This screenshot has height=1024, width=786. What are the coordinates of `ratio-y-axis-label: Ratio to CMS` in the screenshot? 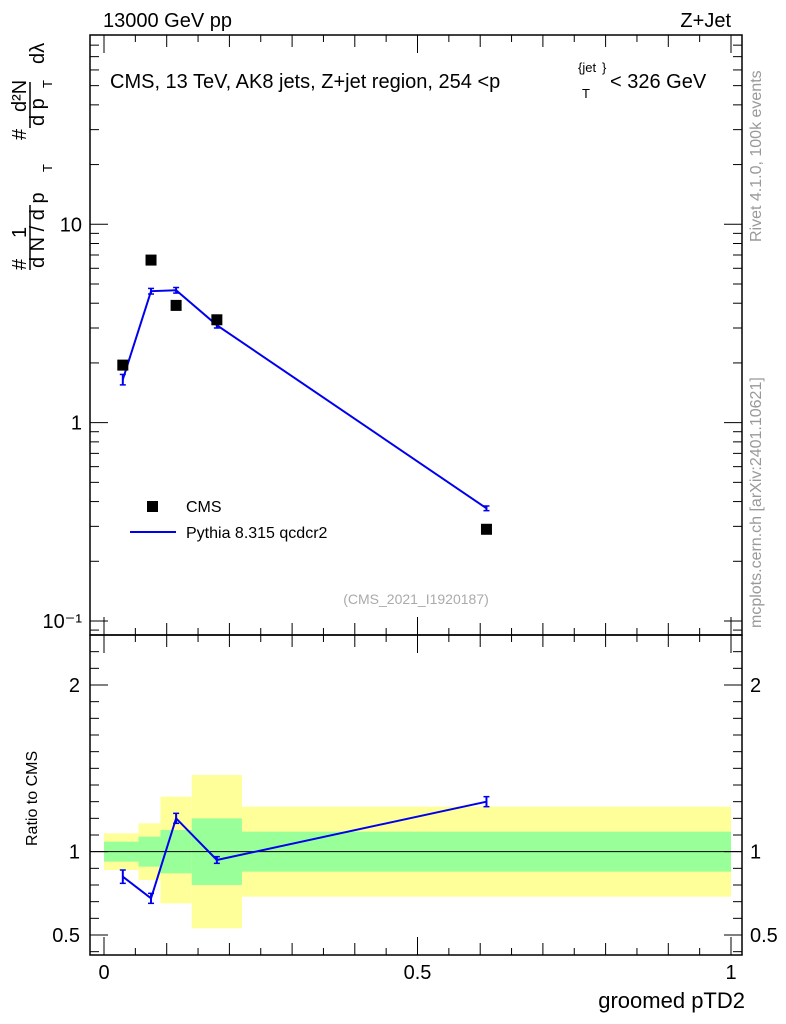 It's located at (32, 798).